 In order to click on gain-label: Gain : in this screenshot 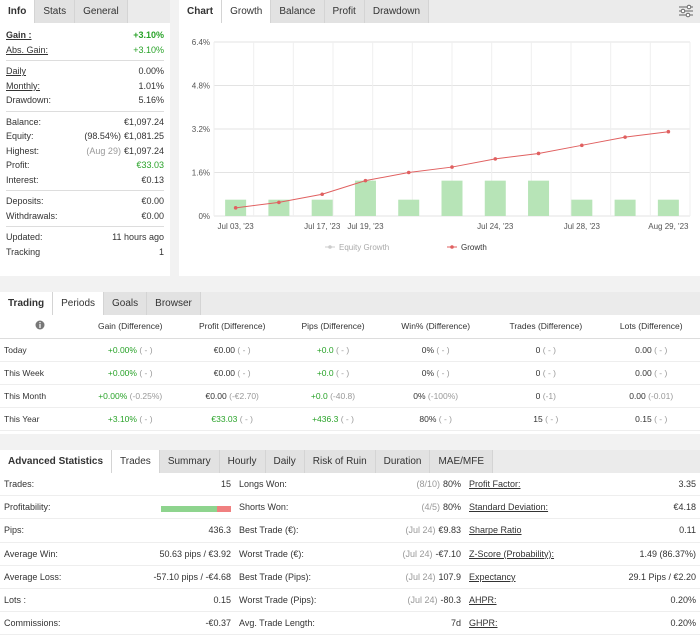, I will do `click(19, 35)`.